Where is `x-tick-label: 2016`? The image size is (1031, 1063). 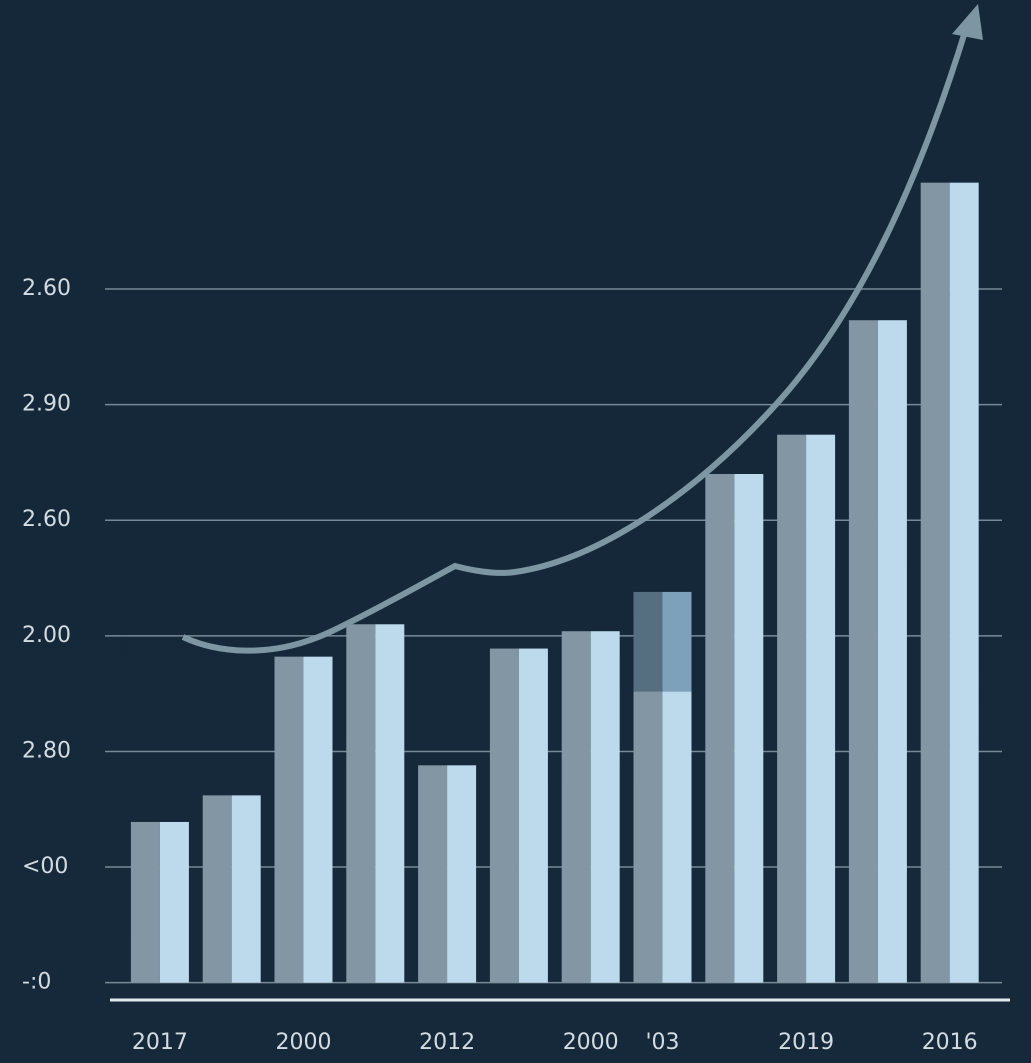 x-tick-label: 2016 is located at coordinates (950, 1042).